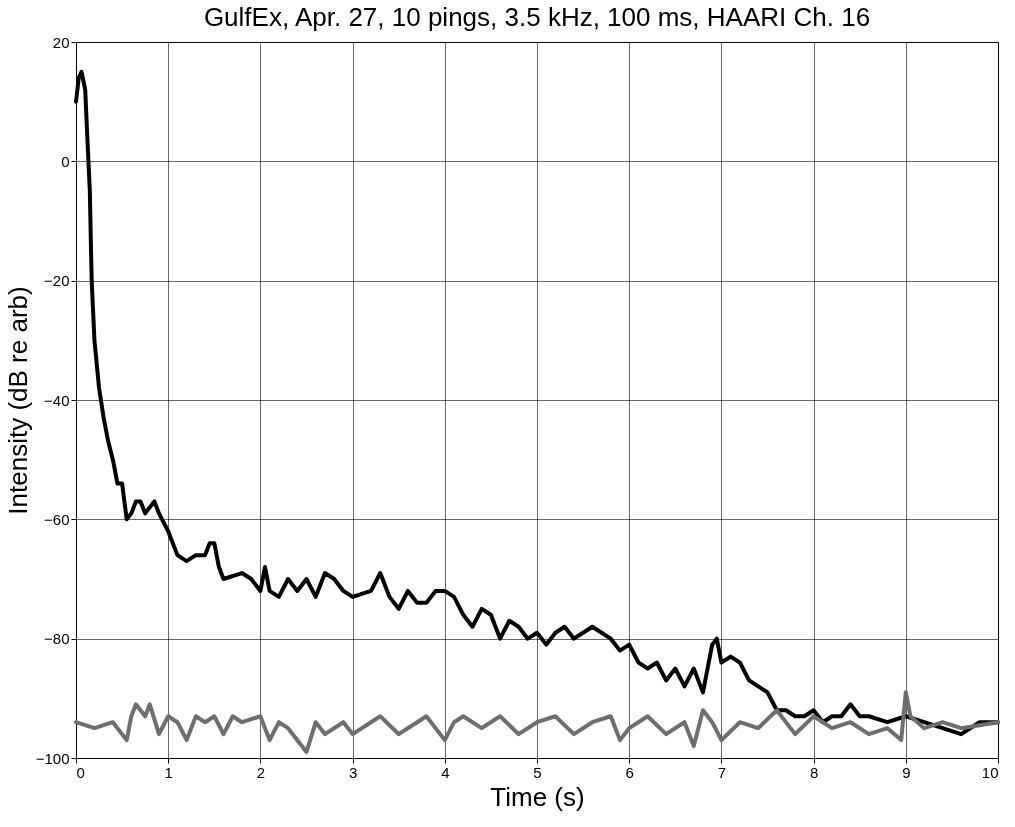 The image size is (1015, 827). Describe the element at coordinates (537, 772) in the screenshot. I see `x-tick-label: 5` at that location.